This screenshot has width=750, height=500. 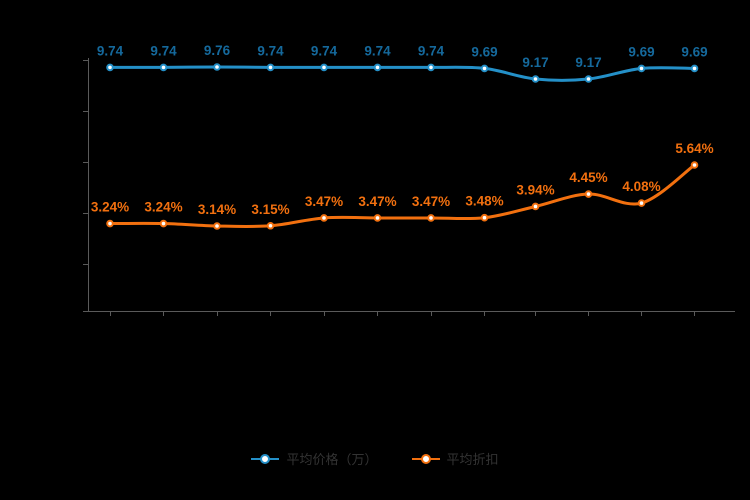 I want to click on data-point-label: 3.94%, so click(x=535, y=190).